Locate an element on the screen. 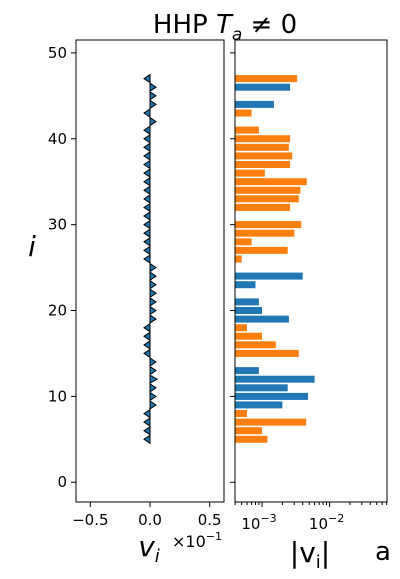 This screenshot has height=579, width=400. chart-title: HHP Ta ≠ 0 is located at coordinates (225, 27).